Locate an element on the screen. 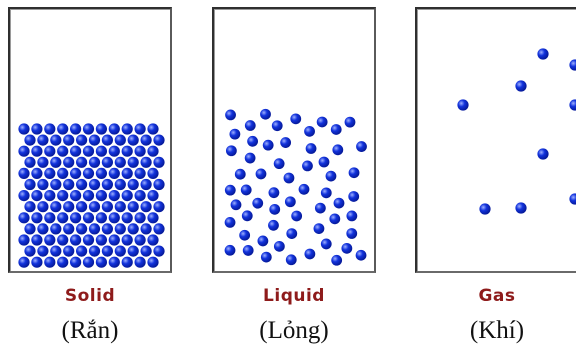 The height and width of the screenshot is (356, 576). liquid-particles is located at coordinates (295, 187).